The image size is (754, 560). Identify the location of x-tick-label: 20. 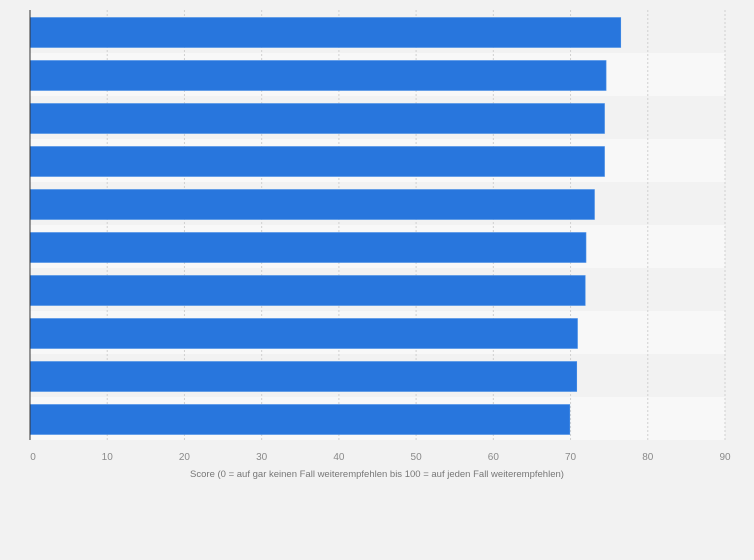
(185, 457).